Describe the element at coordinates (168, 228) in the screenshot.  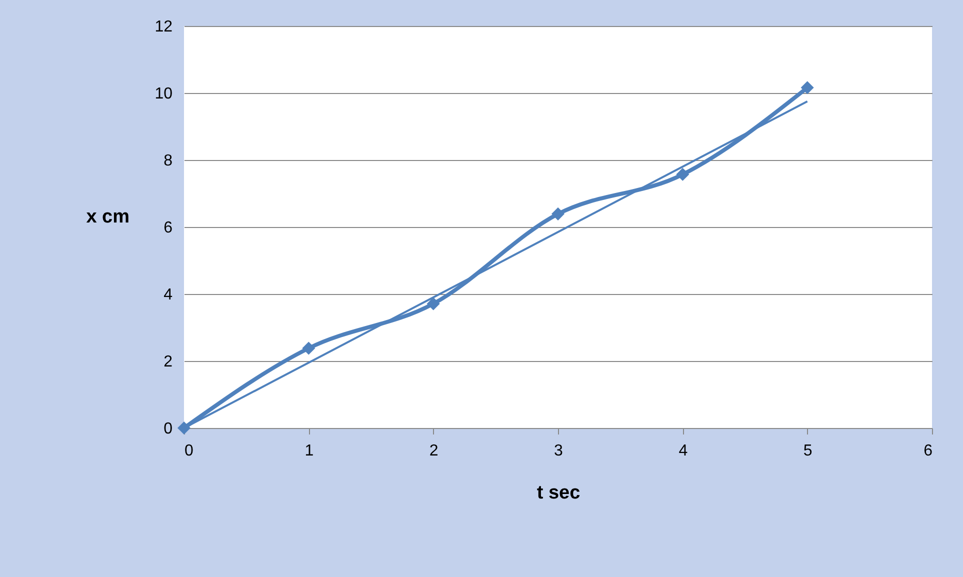
I see `y-tick-label: 6` at that location.